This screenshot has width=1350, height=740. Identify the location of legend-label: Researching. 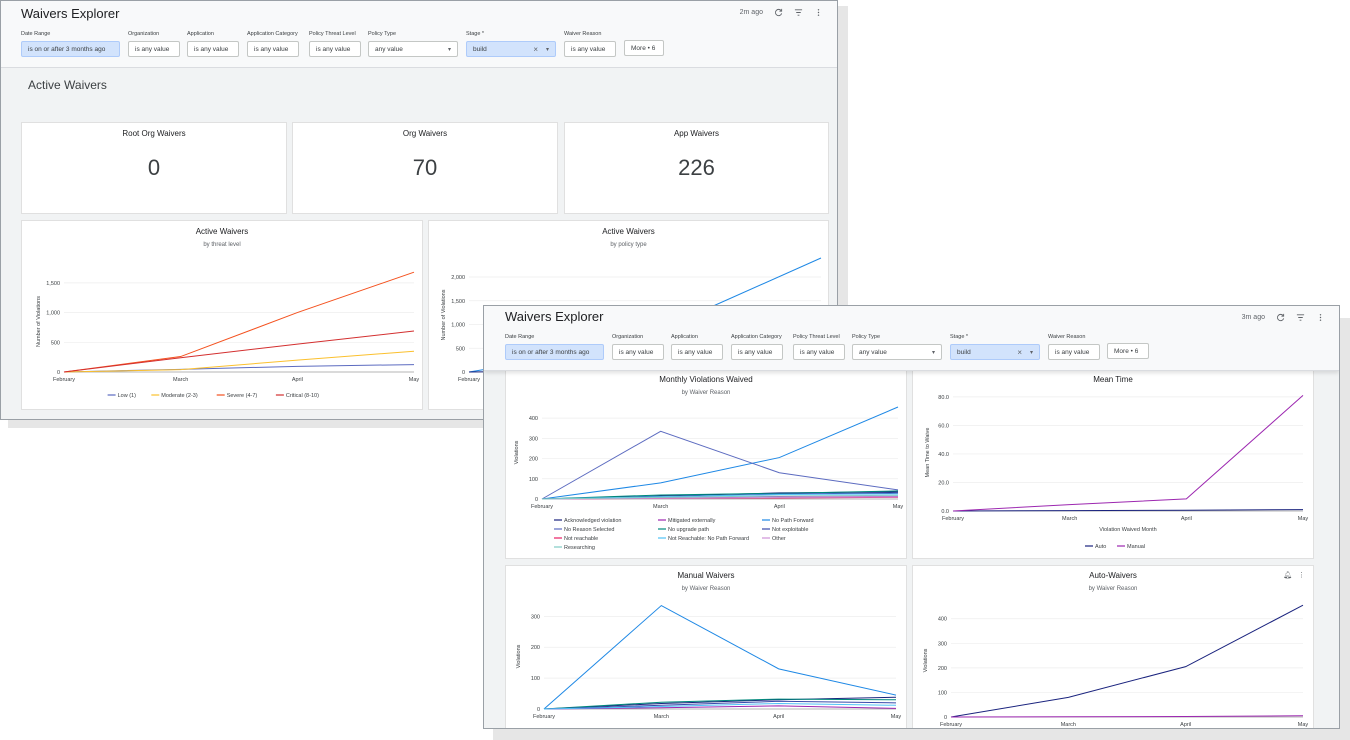
(579, 548).